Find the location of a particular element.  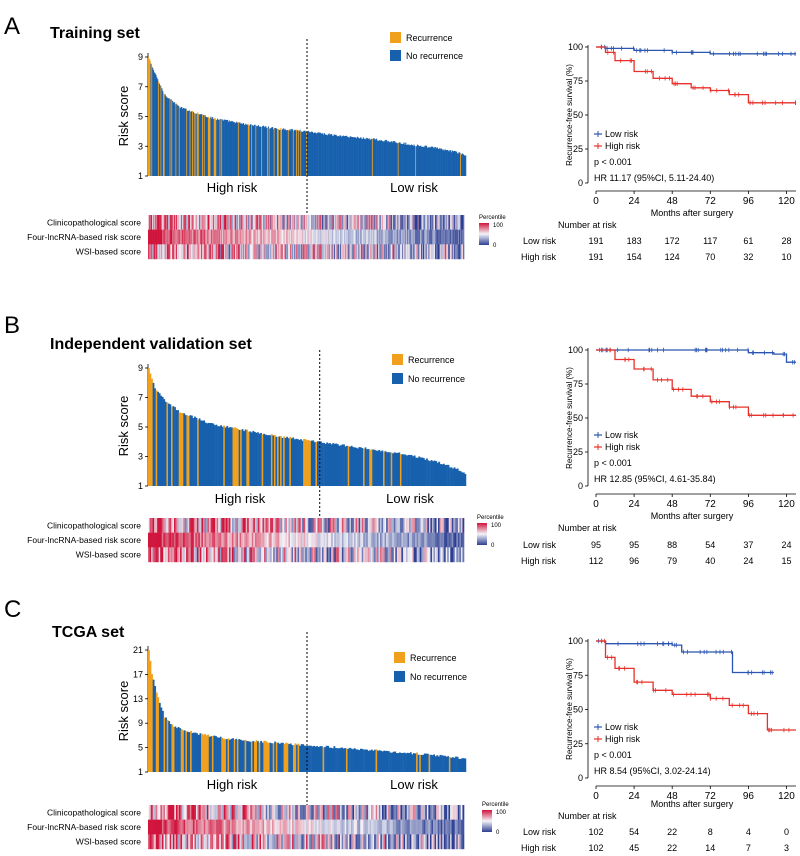

no-recurrence-swatch is located at coordinates (397, 378).